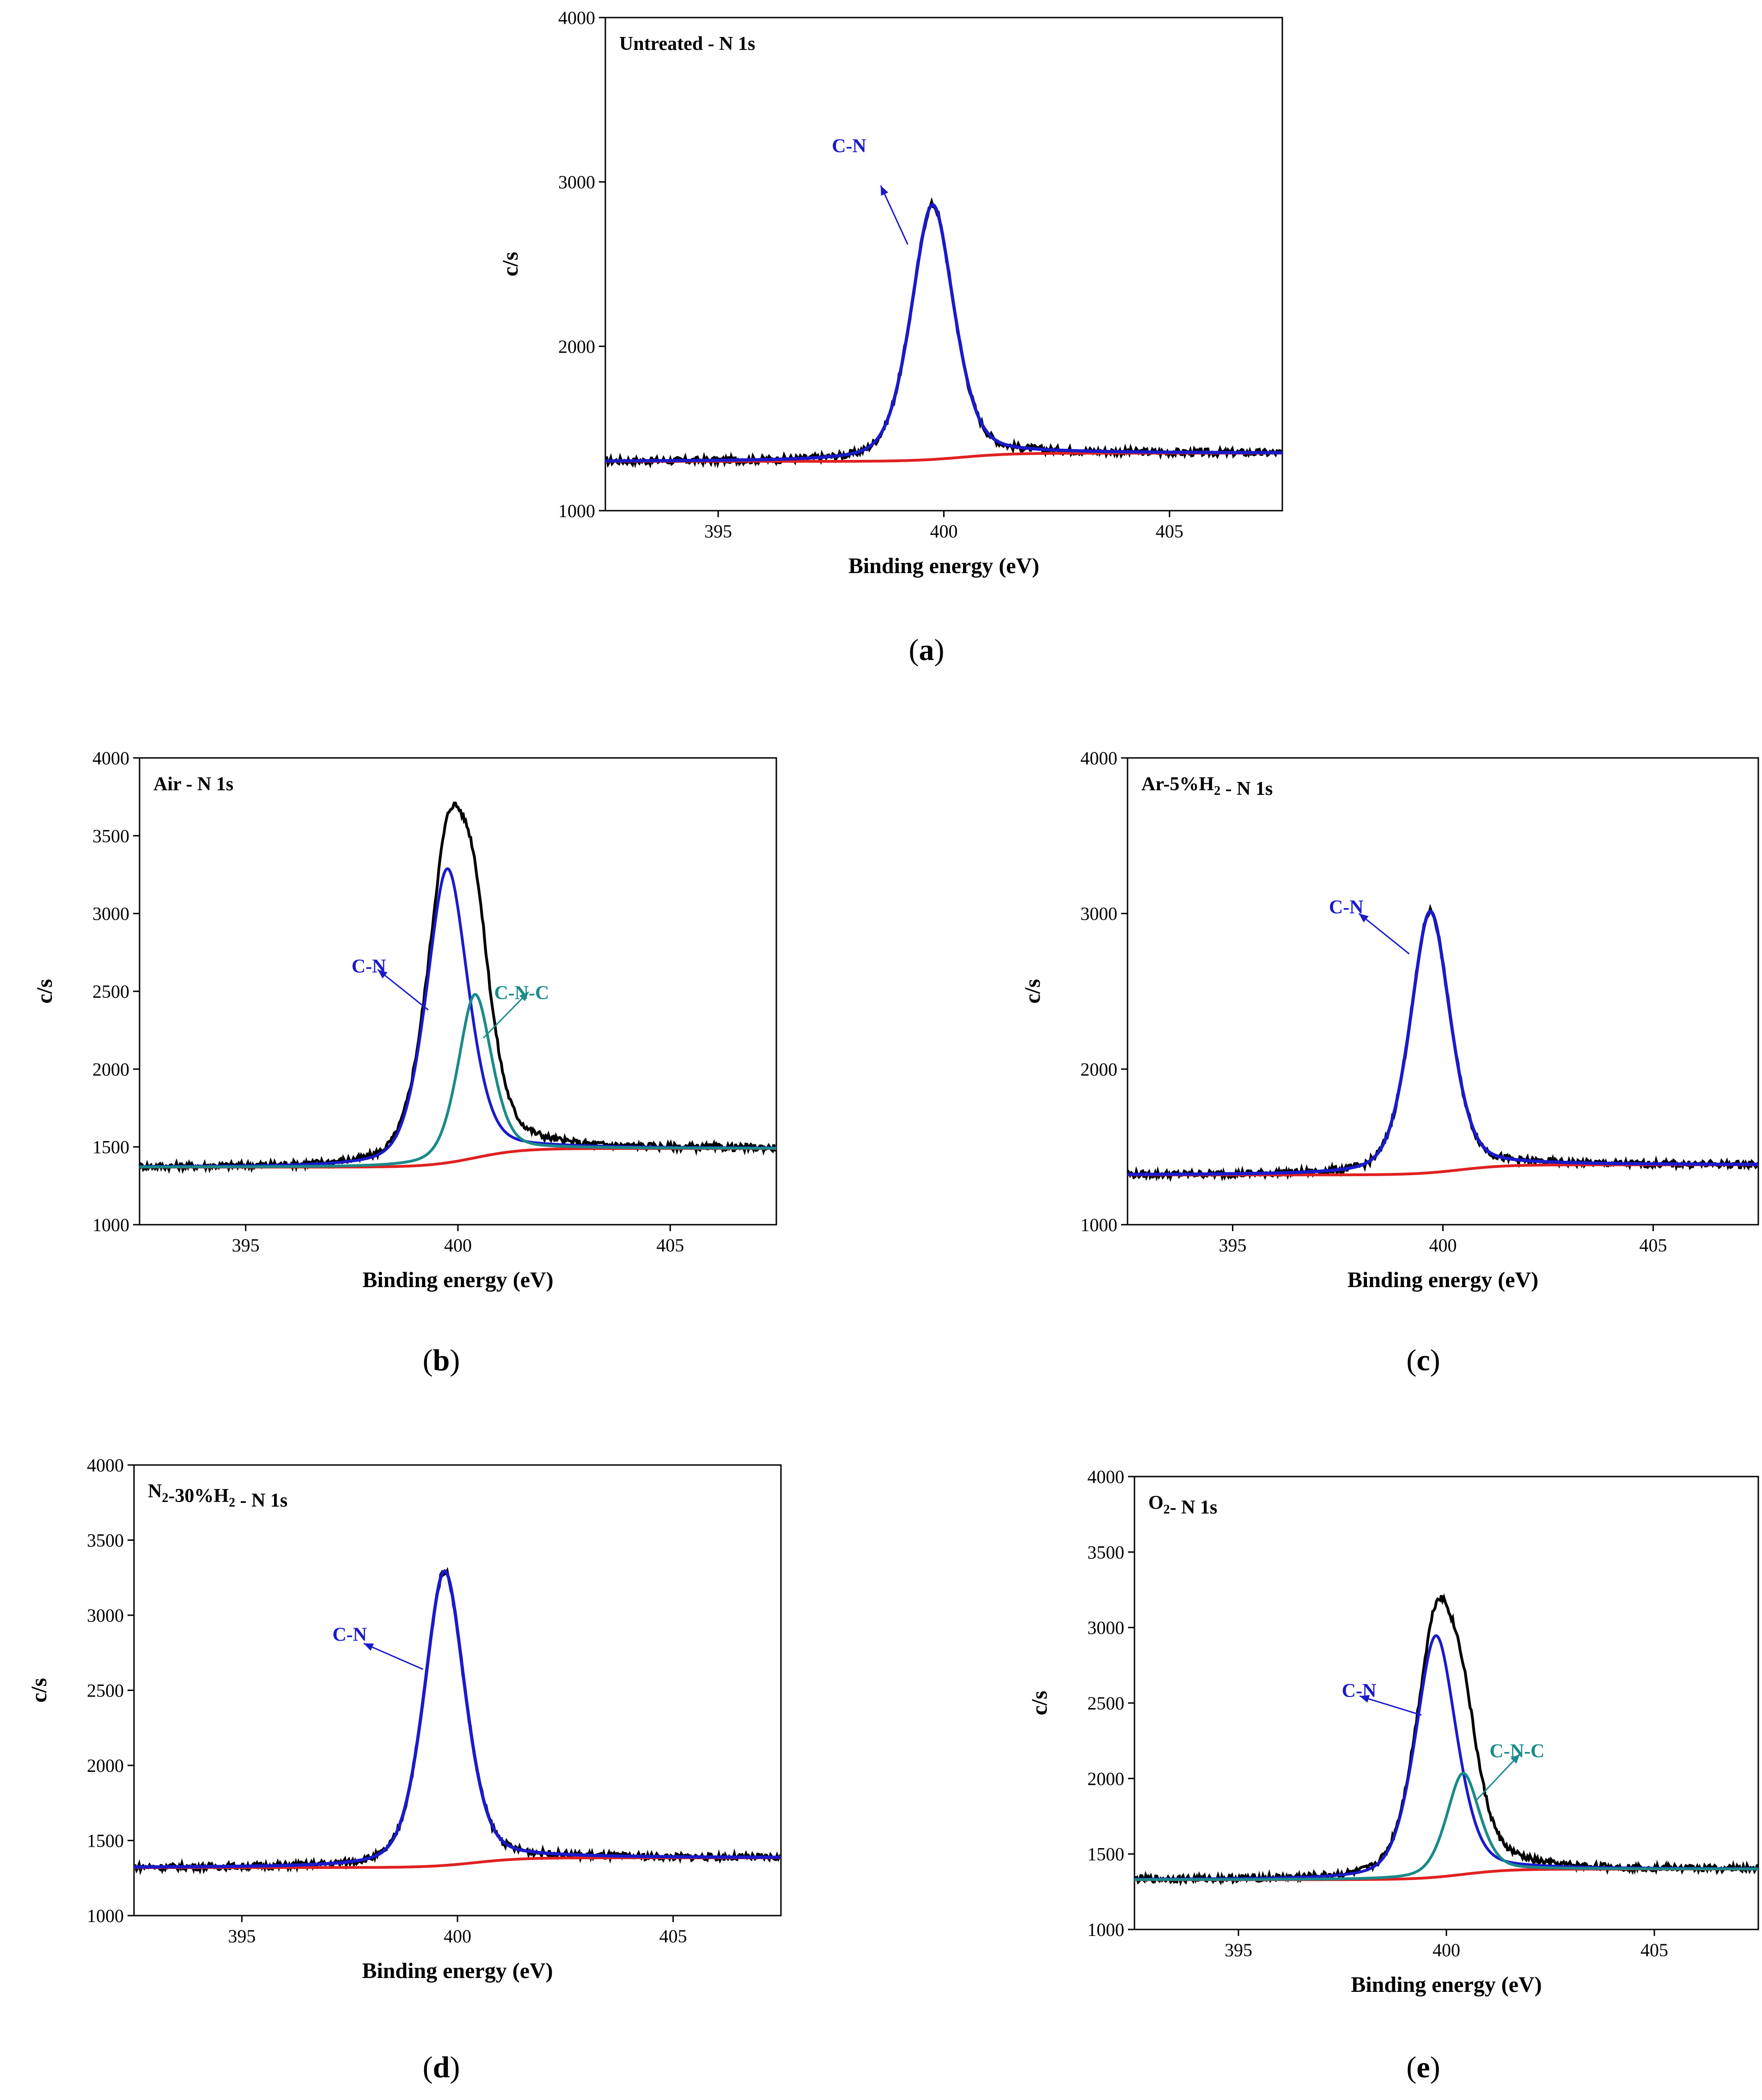 This screenshot has height=2100, width=1762. What do you see at coordinates (217, 1496) in the screenshot?
I see `panel-title: N2-30%H2 - N 1s` at bounding box center [217, 1496].